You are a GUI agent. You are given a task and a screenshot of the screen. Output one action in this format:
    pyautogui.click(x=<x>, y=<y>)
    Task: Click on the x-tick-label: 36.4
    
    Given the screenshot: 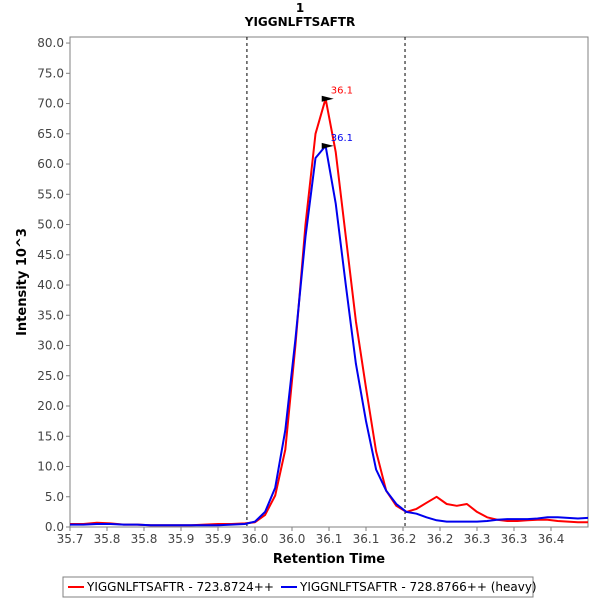 What is the action you would take?
    pyautogui.click(x=551, y=539)
    